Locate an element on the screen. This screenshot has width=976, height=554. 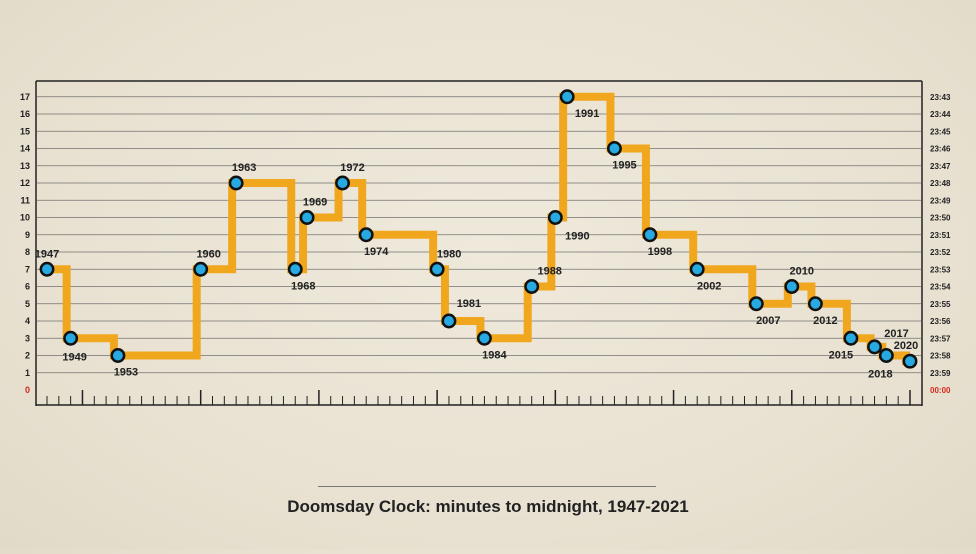
data-point-label: 1974 is located at coordinates (376, 252).